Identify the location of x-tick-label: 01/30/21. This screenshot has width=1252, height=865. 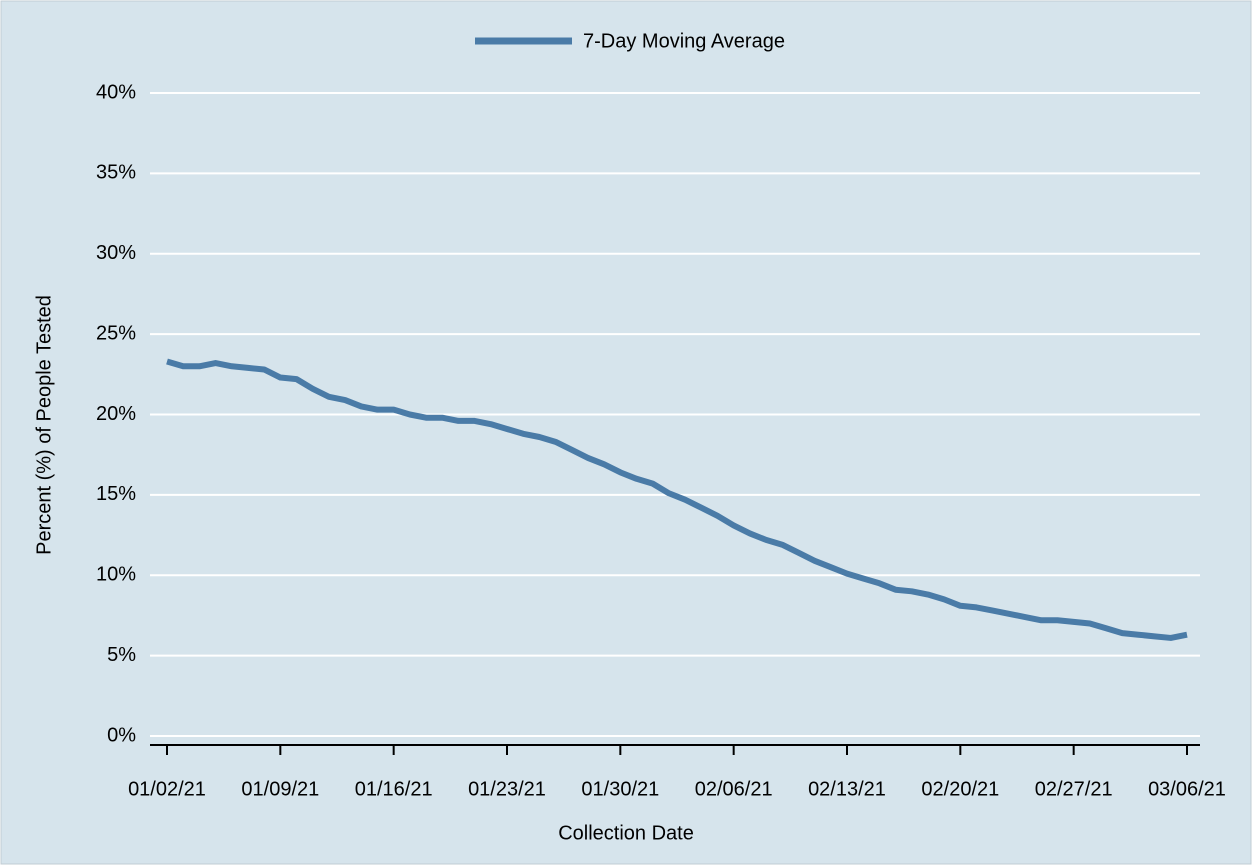
(620, 789).